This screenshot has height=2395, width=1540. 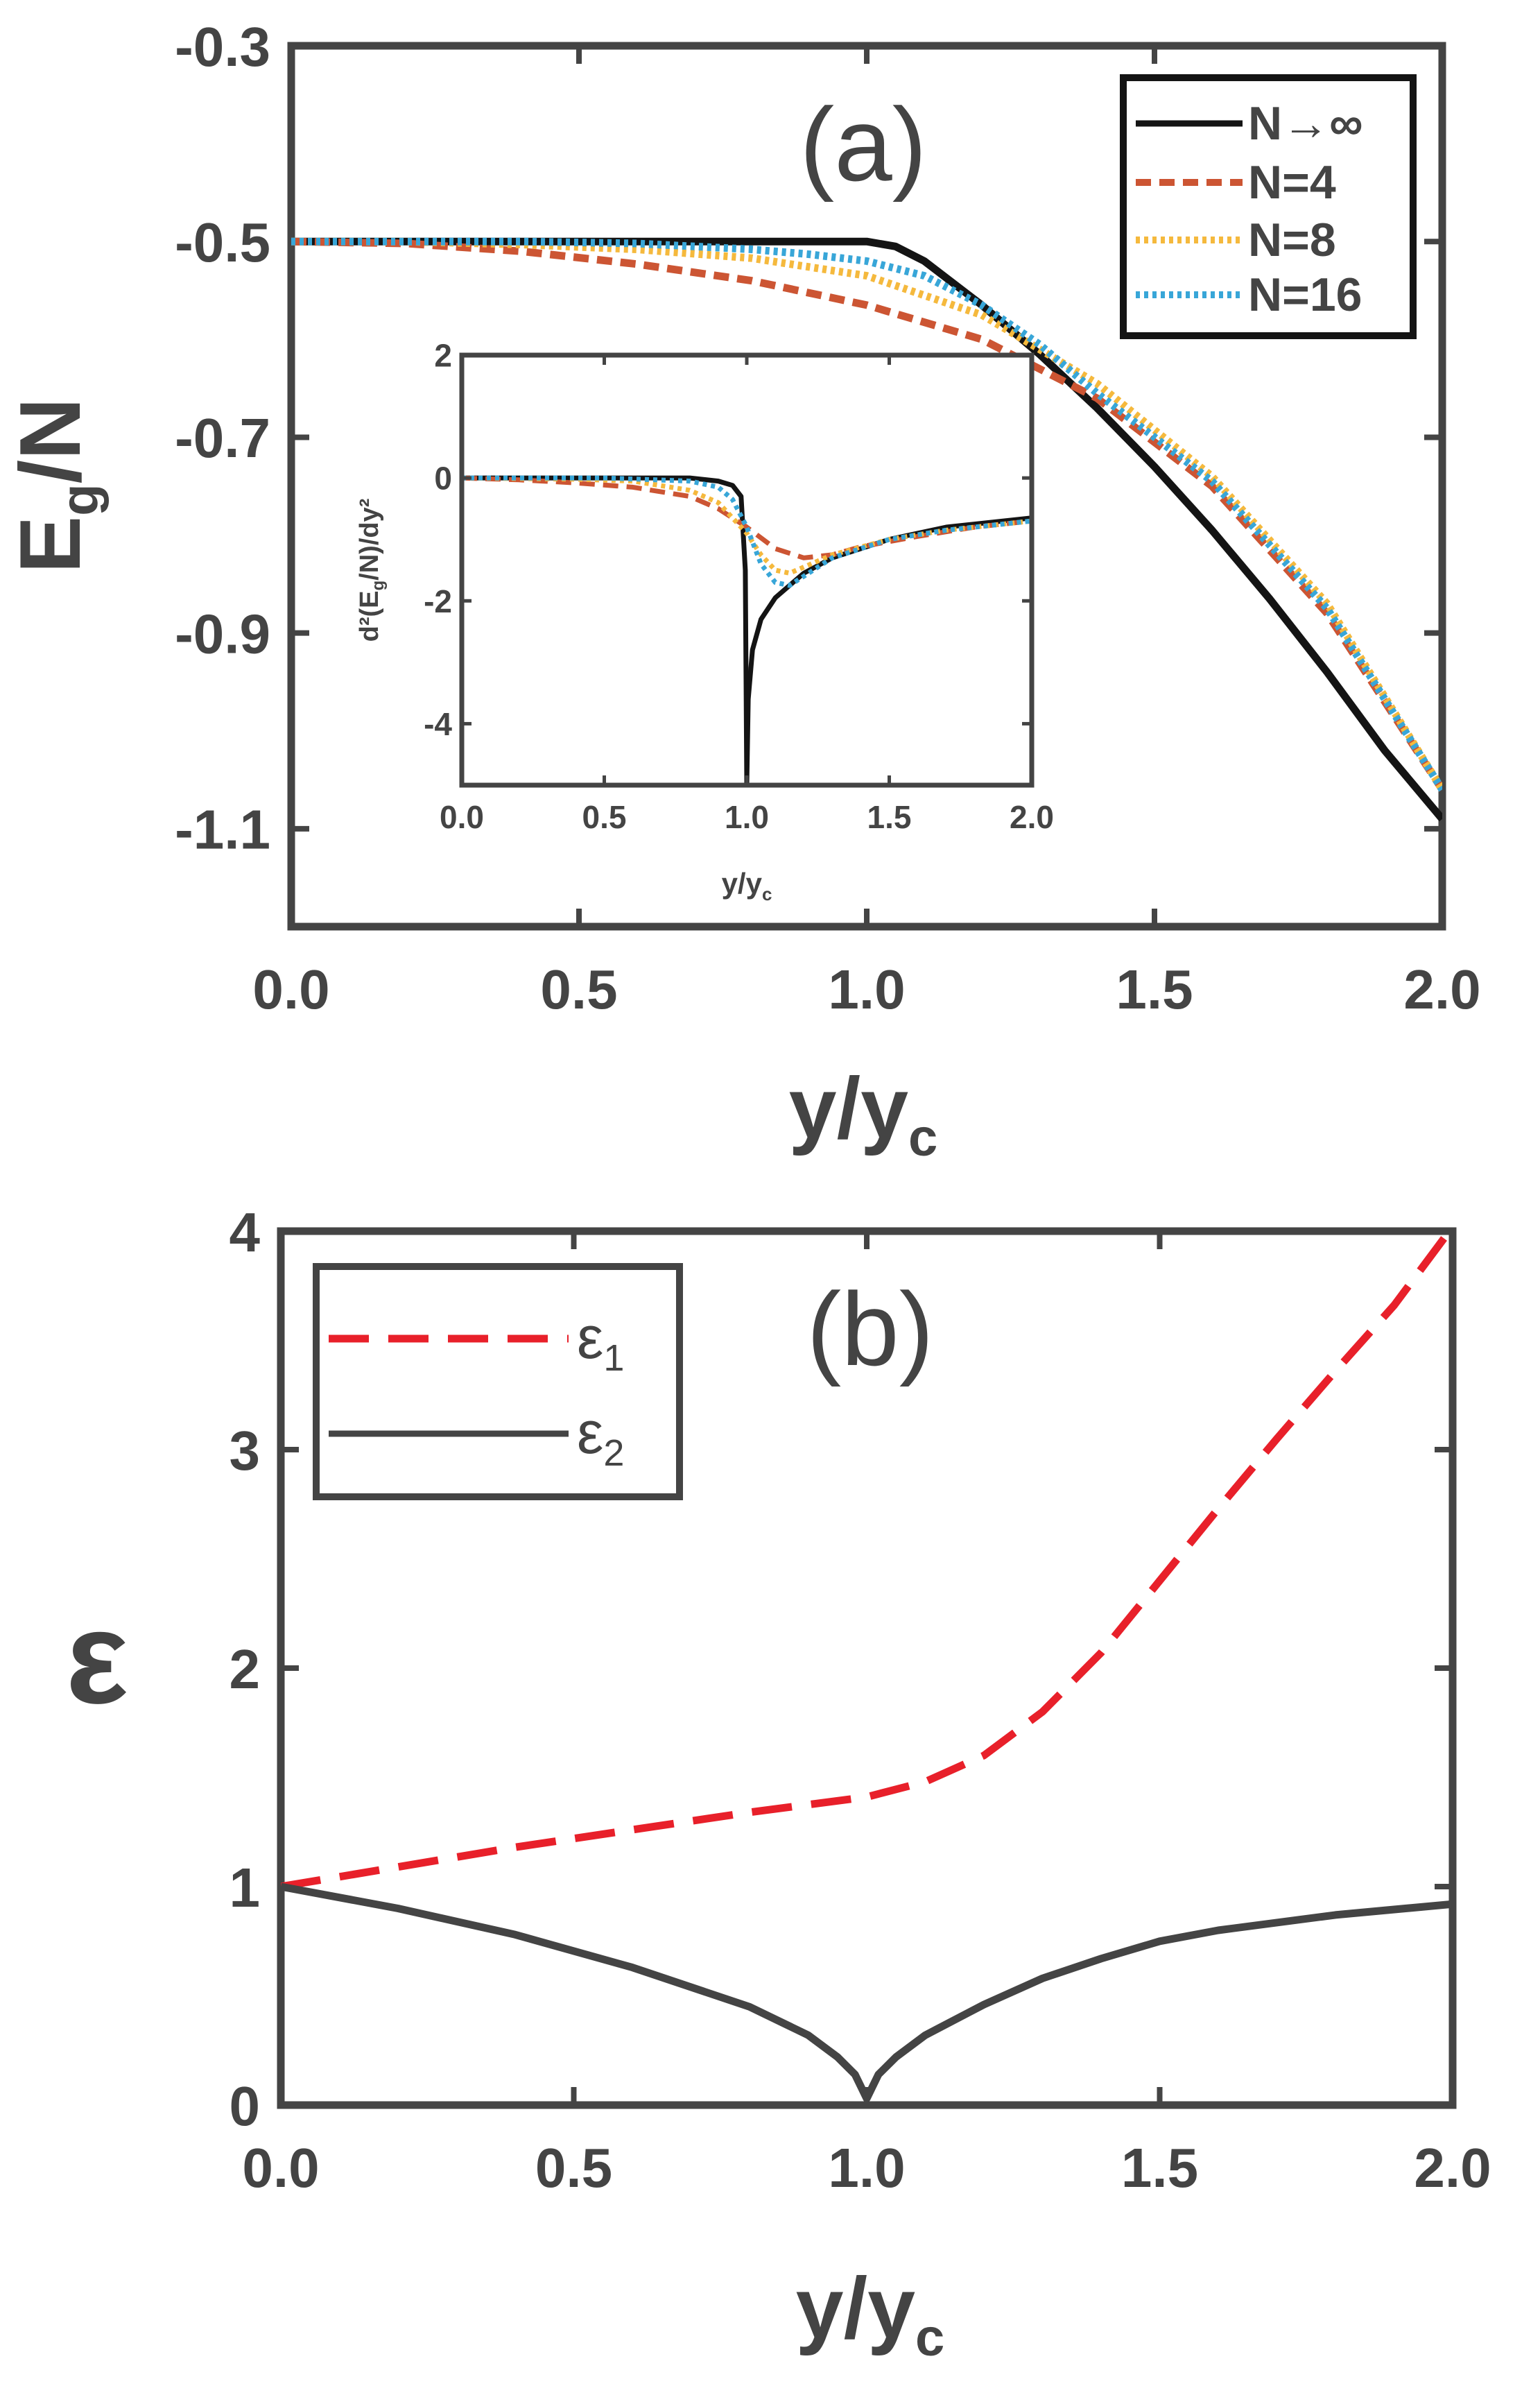 What do you see at coordinates (606, 630) in the screenshot?
I see `series-line-ninf-left` at bounding box center [606, 630].